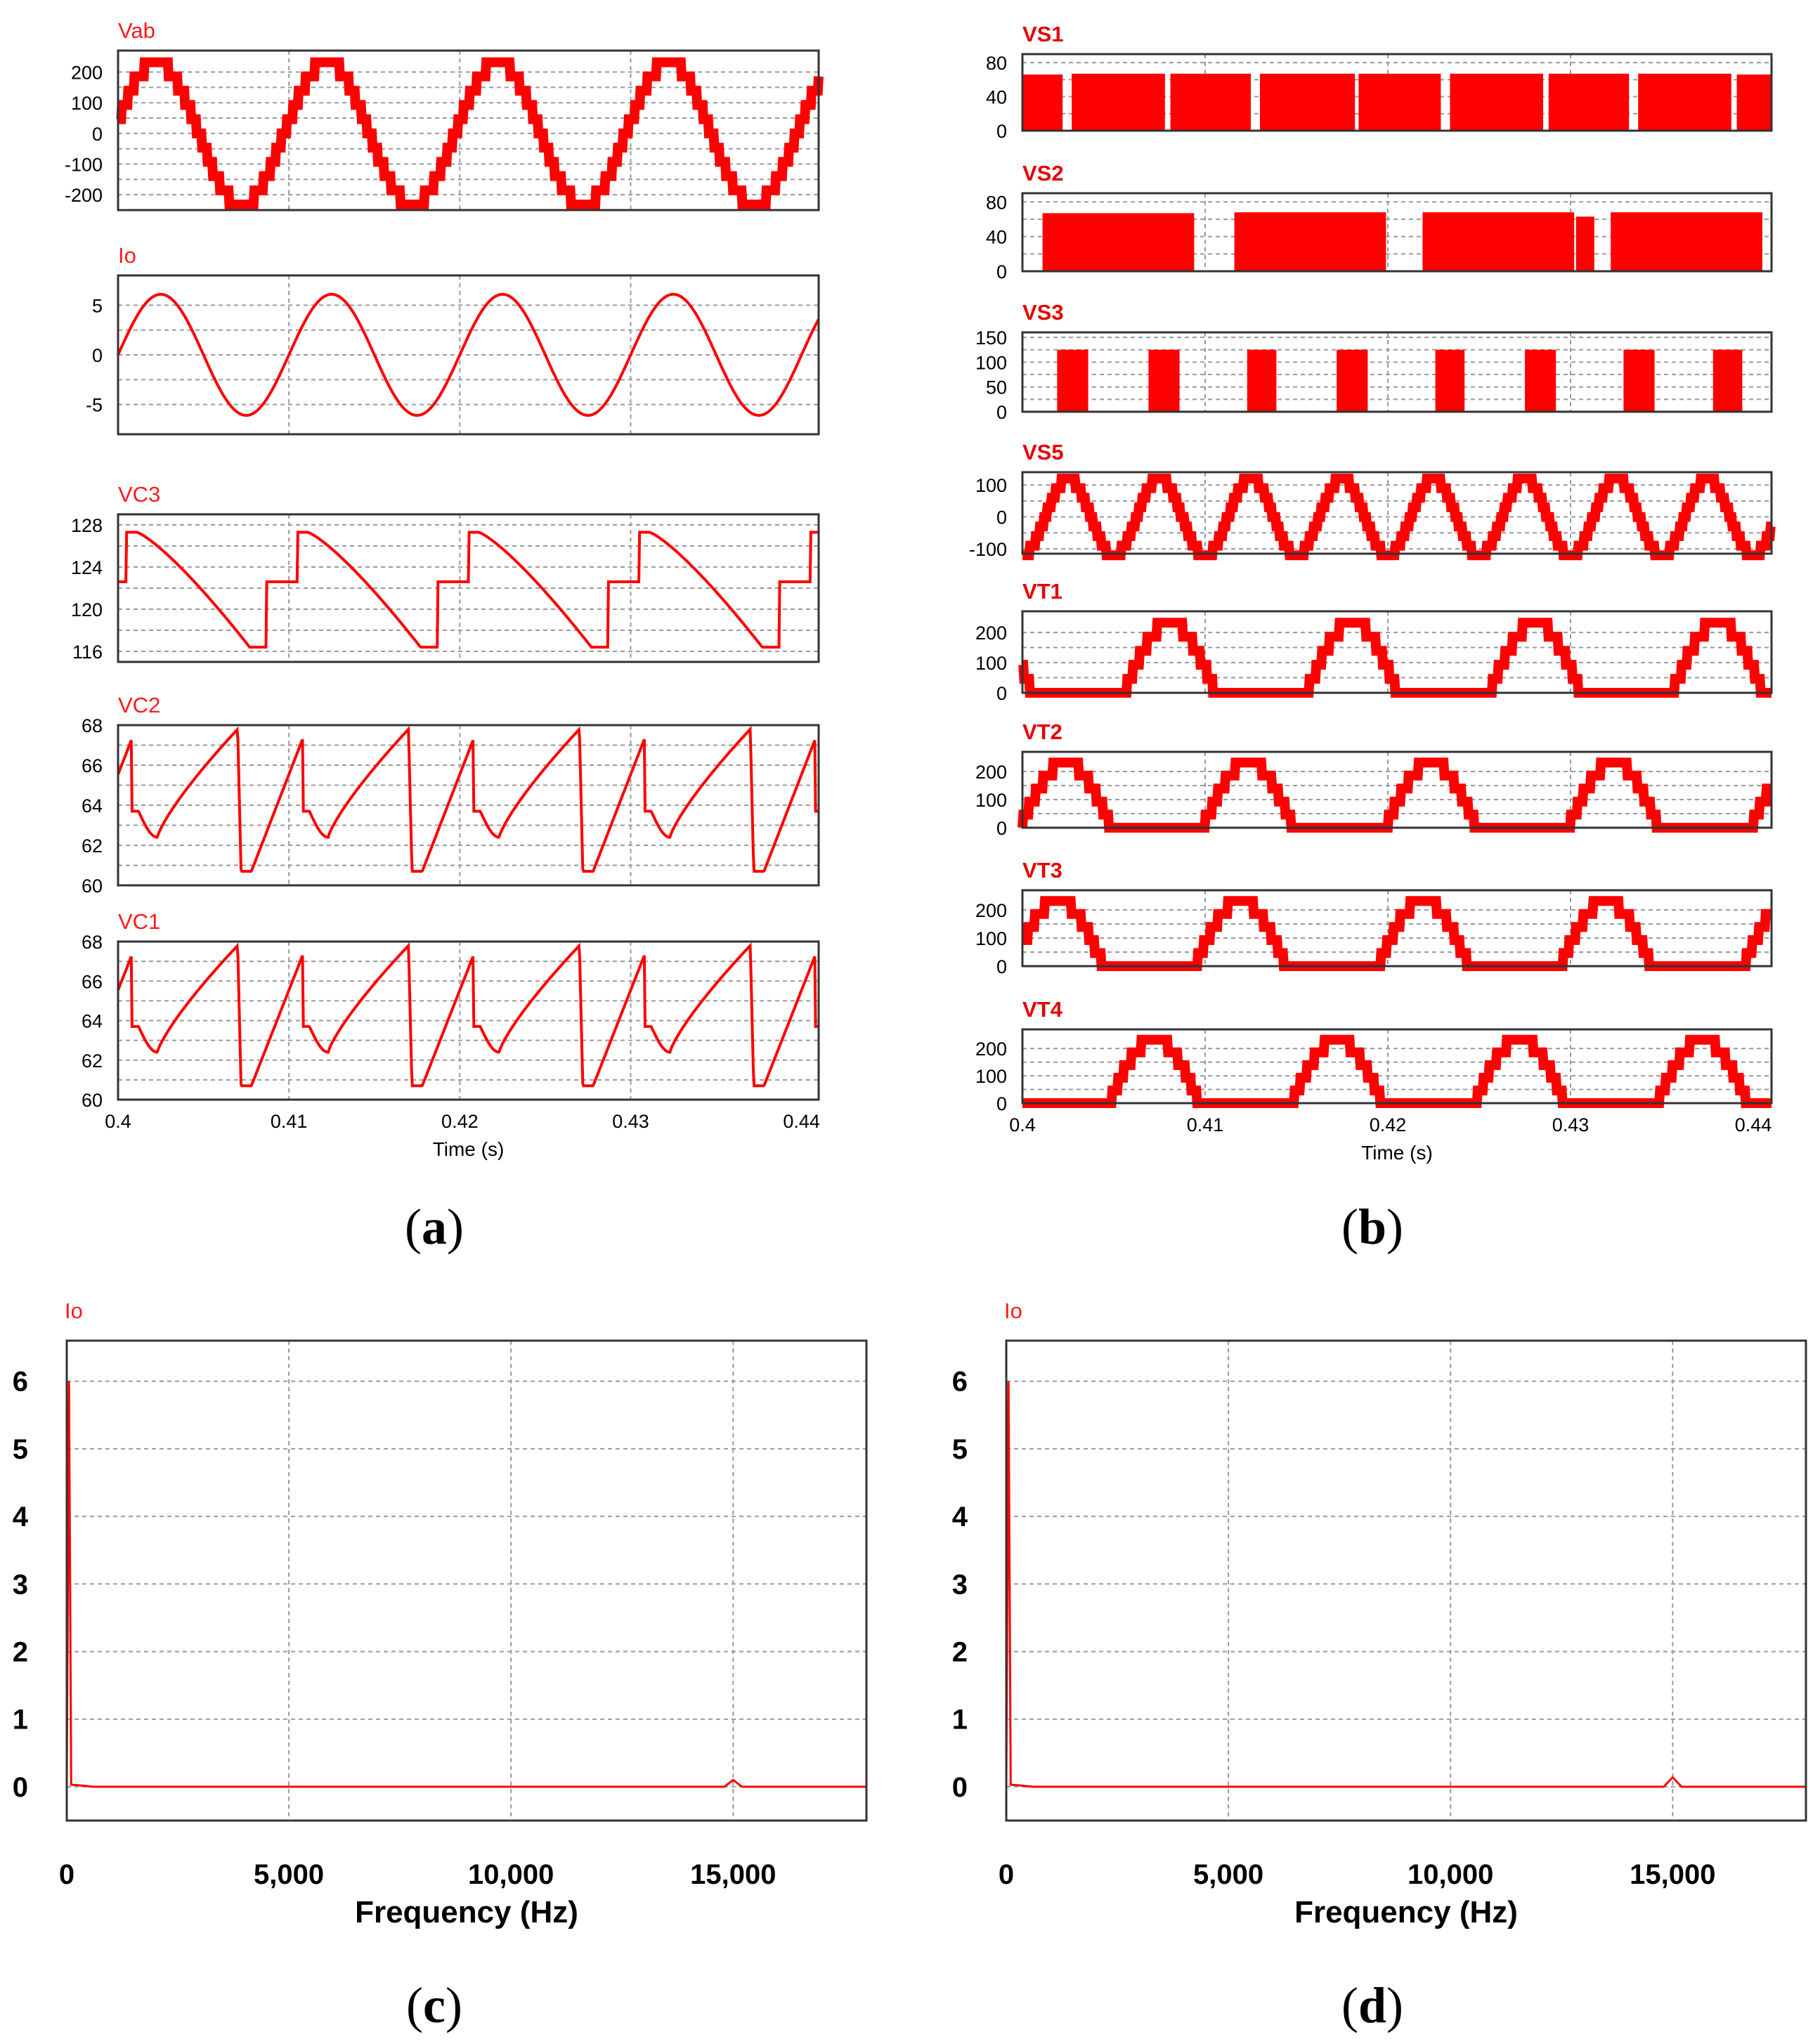 The width and height of the screenshot is (1820, 2044). Describe the element at coordinates (92, 805) in the screenshot. I see `y-tick-label: 64` at that location.